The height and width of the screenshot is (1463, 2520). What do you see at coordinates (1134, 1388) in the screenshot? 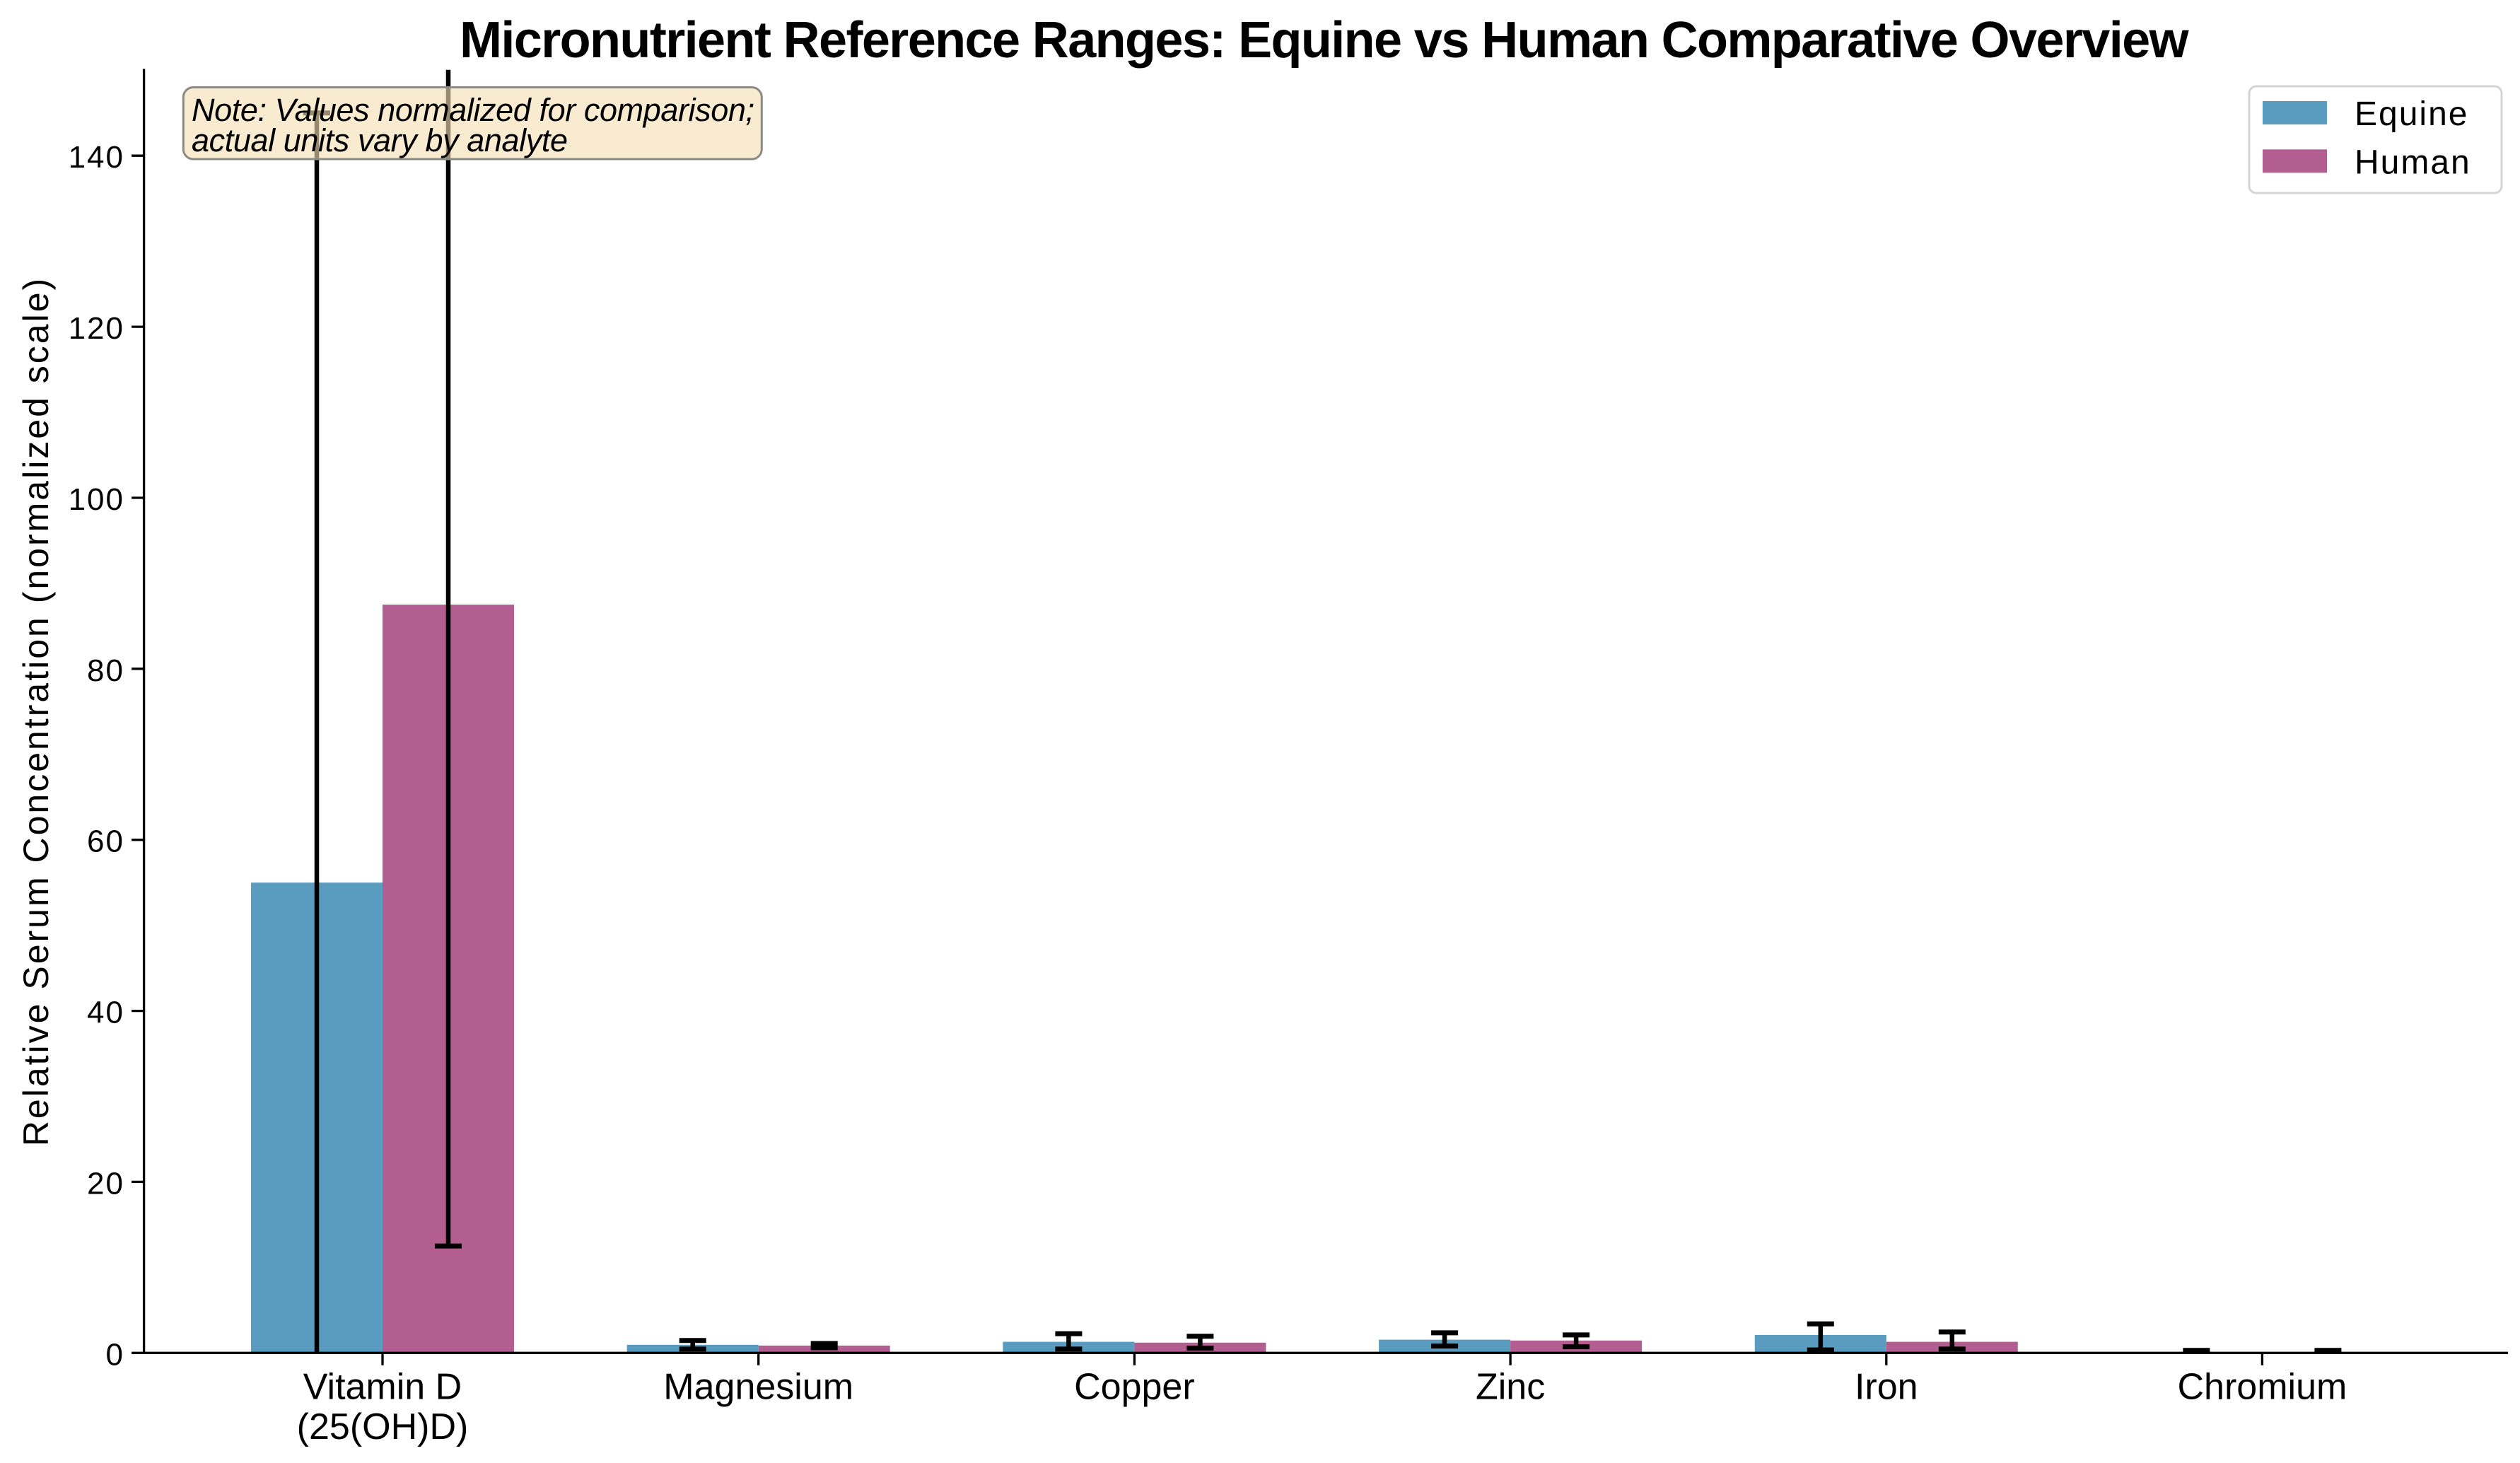
I see `svg-text: Copper` at bounding box center [1134, 1388].